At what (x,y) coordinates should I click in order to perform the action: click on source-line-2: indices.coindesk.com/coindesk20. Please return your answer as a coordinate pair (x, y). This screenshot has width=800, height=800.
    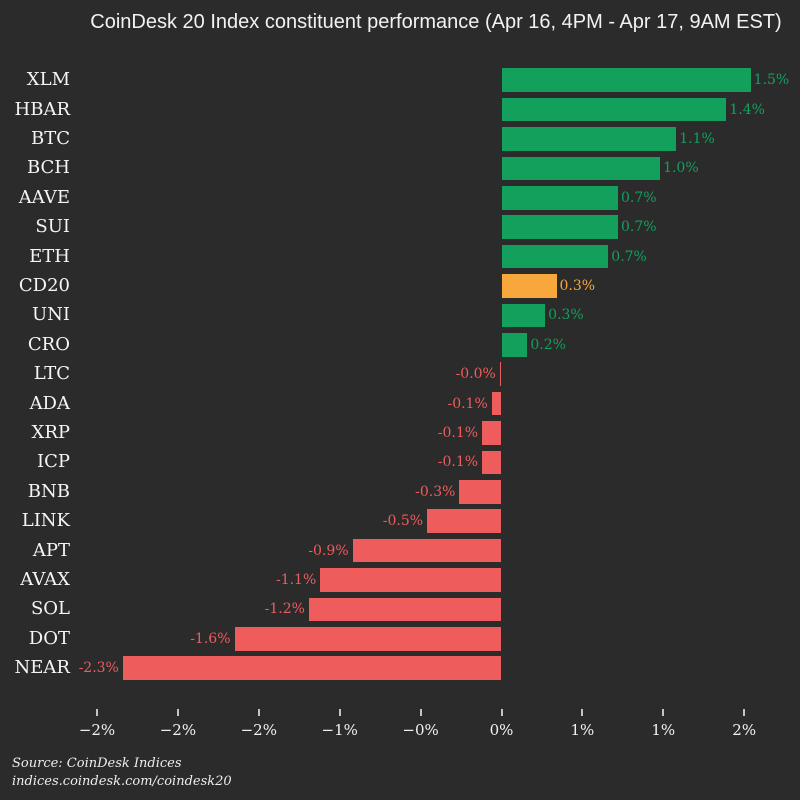
    Looking at the image, I should click on (122, 781).